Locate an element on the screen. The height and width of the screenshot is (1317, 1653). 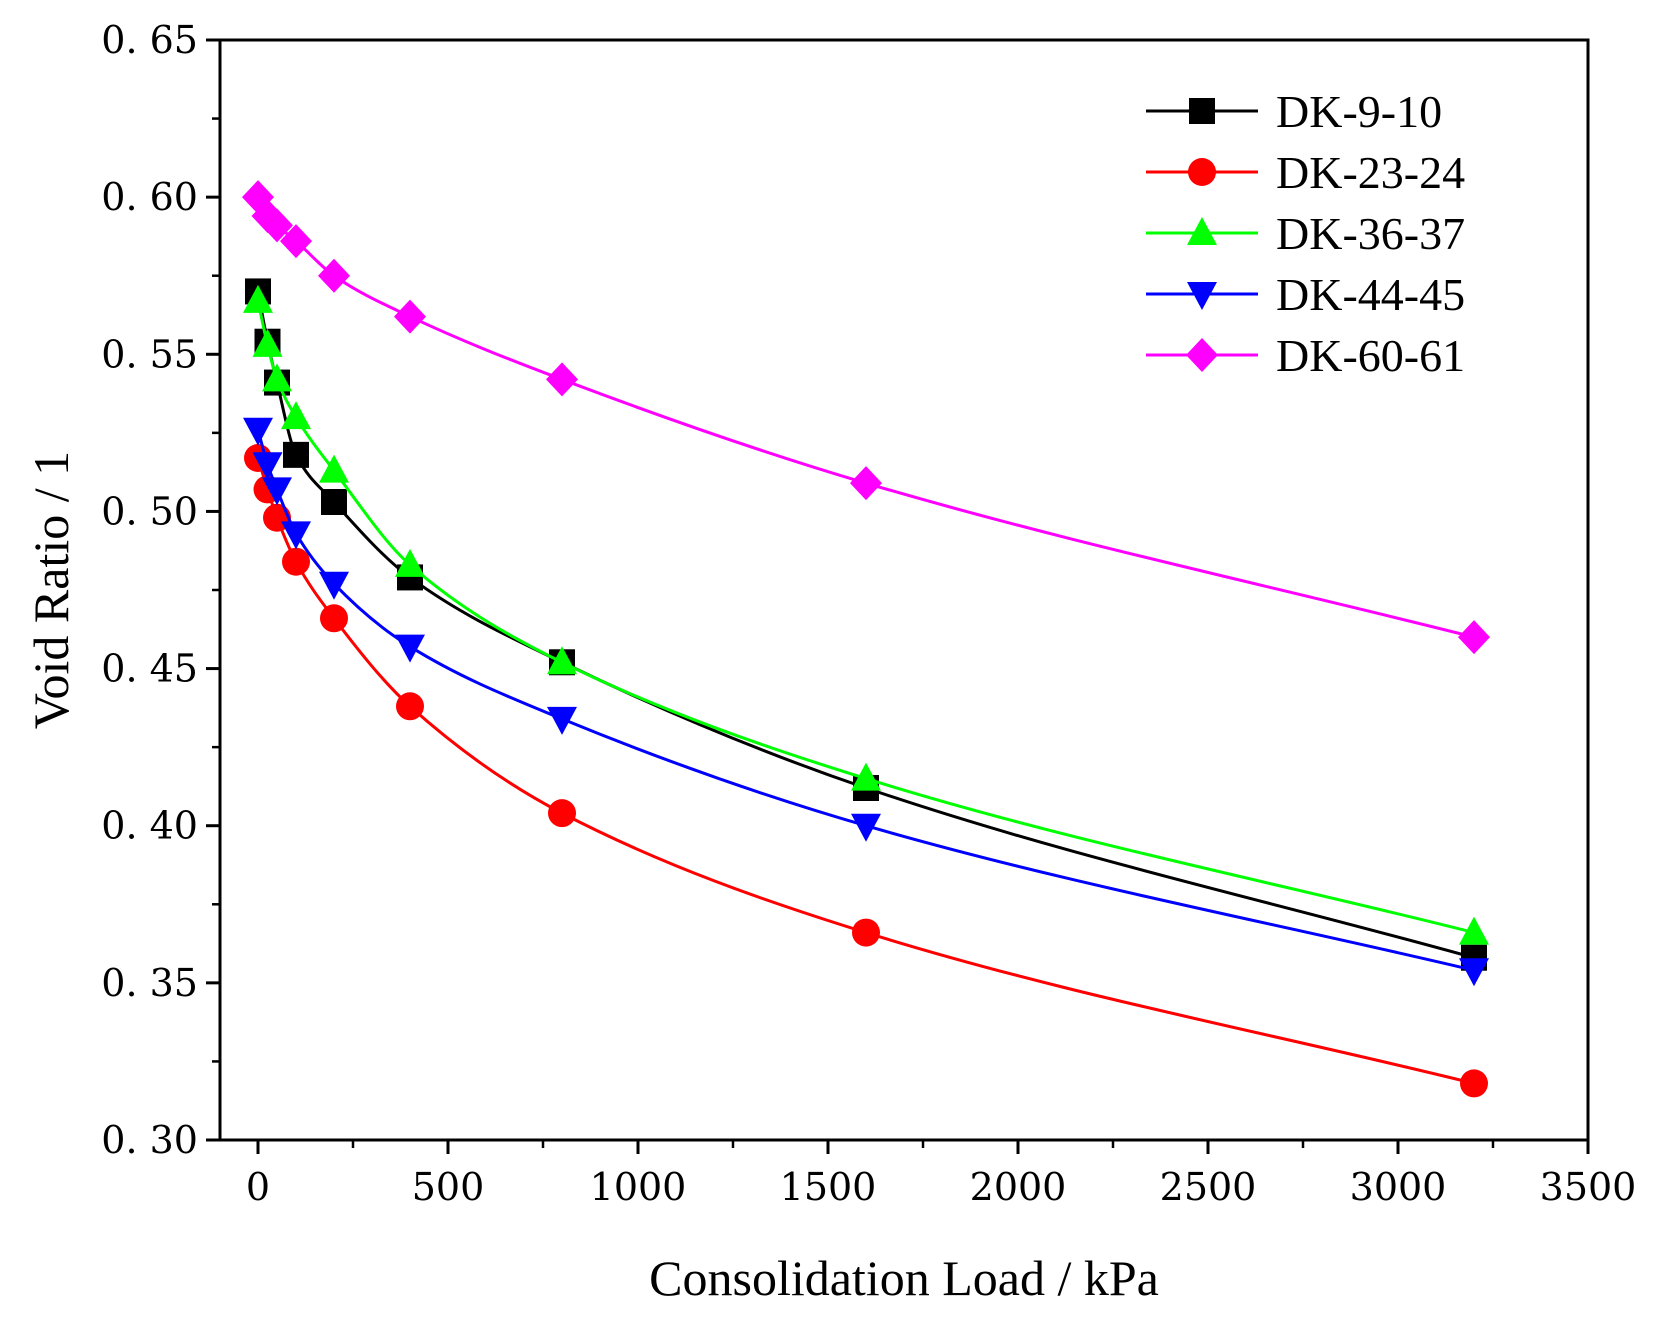
y-tick-label: 0. 30 is located at coordinates (149, 1140).